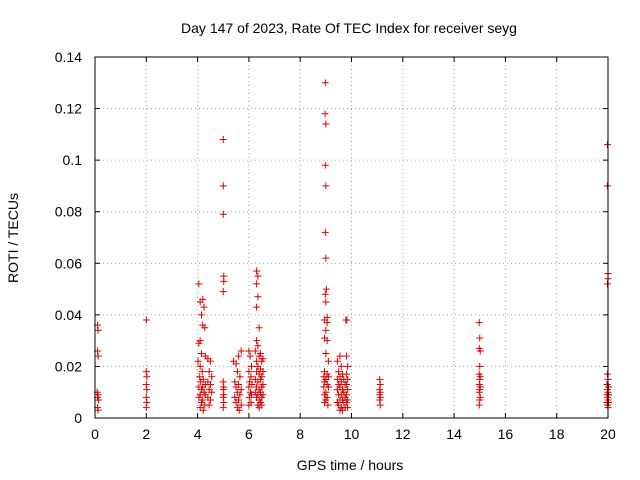 The width and height of the screenshot is (640, 480). I want to click on y-tick-label: 0.04, so click(68, 315).